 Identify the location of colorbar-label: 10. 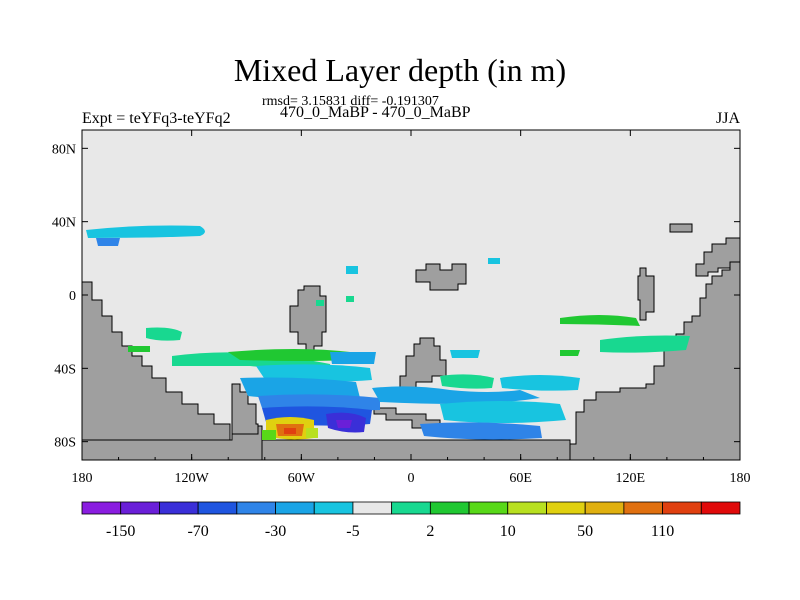
(508, 531).